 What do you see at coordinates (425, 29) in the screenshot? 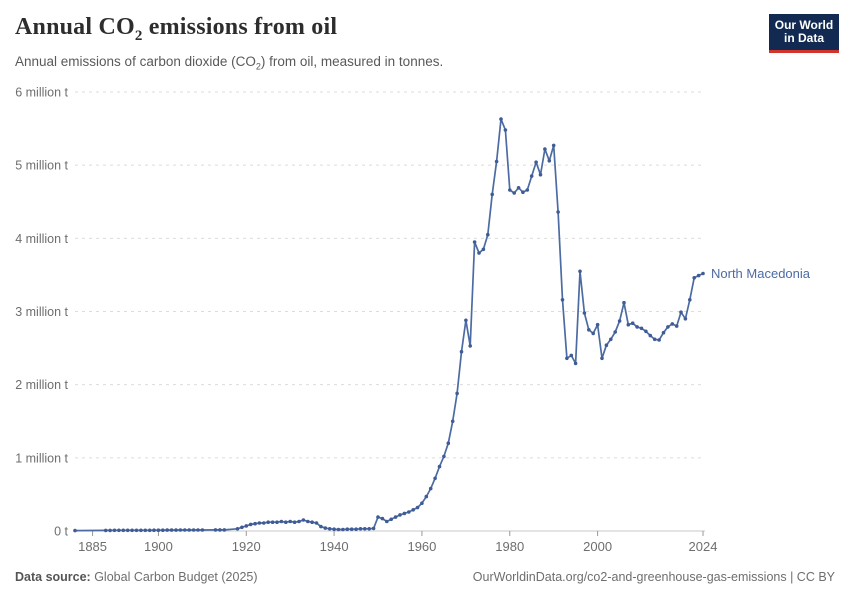
I see `chart-title: Annual CO2 emissions from oil` at bounding box center [425, 29].